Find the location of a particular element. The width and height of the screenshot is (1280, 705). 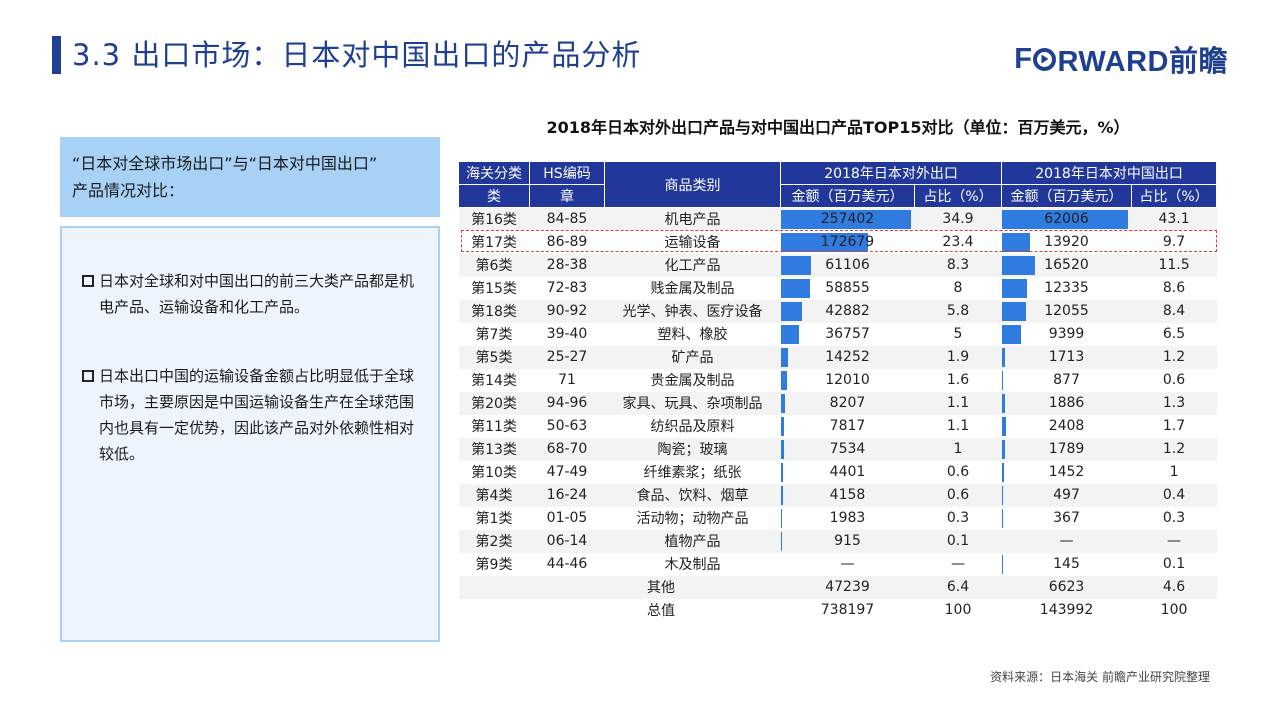

china-share-cell: 11.5 is located at coordinates (1174, 265).